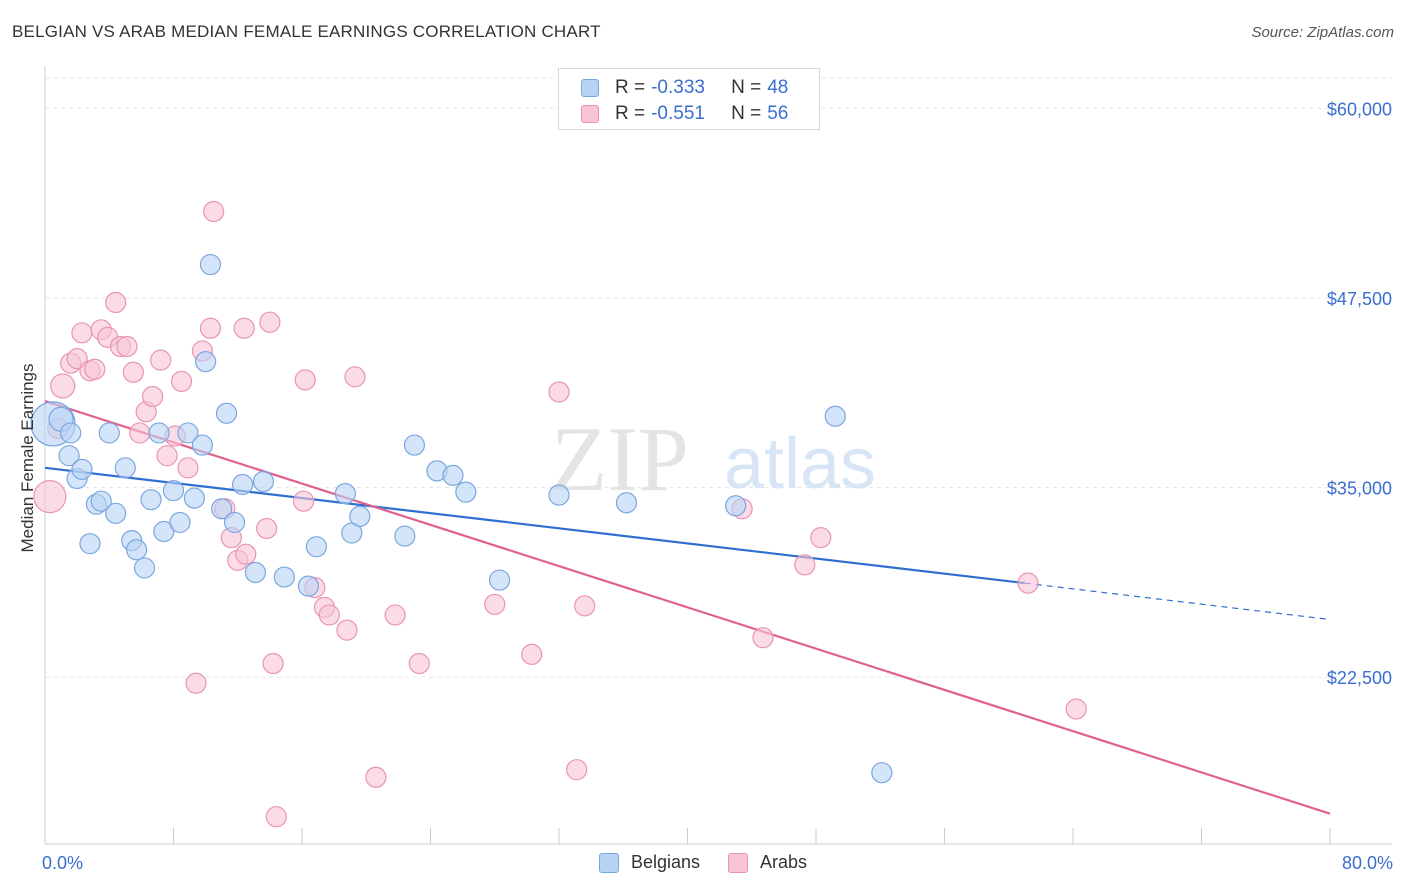 This screenshot has width=1406, height=892. I want to click on legend-r-label: R =, so click(630, 87).